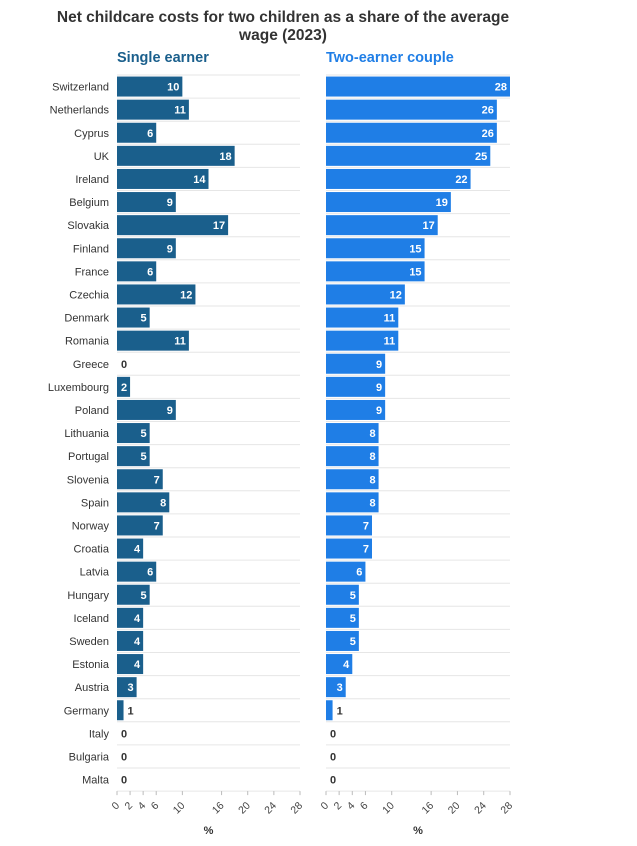  What do you see at coordinates (333, 781) in the screenshot?
I see `data-label-two-earner-couple-malta: 0` at bounding box center [333, 781].